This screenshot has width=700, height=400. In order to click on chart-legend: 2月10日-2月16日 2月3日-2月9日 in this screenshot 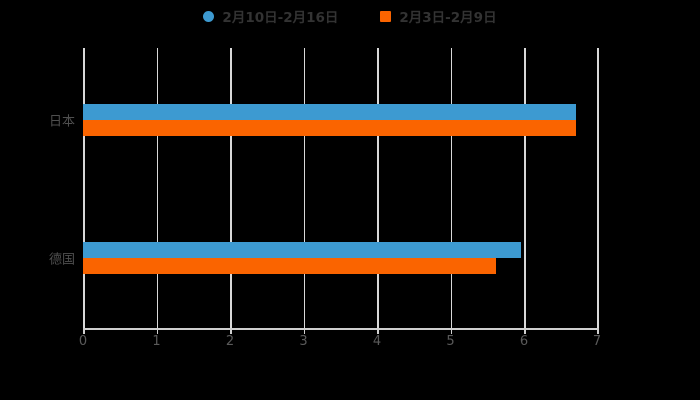, I will do `click(350, 16)`.